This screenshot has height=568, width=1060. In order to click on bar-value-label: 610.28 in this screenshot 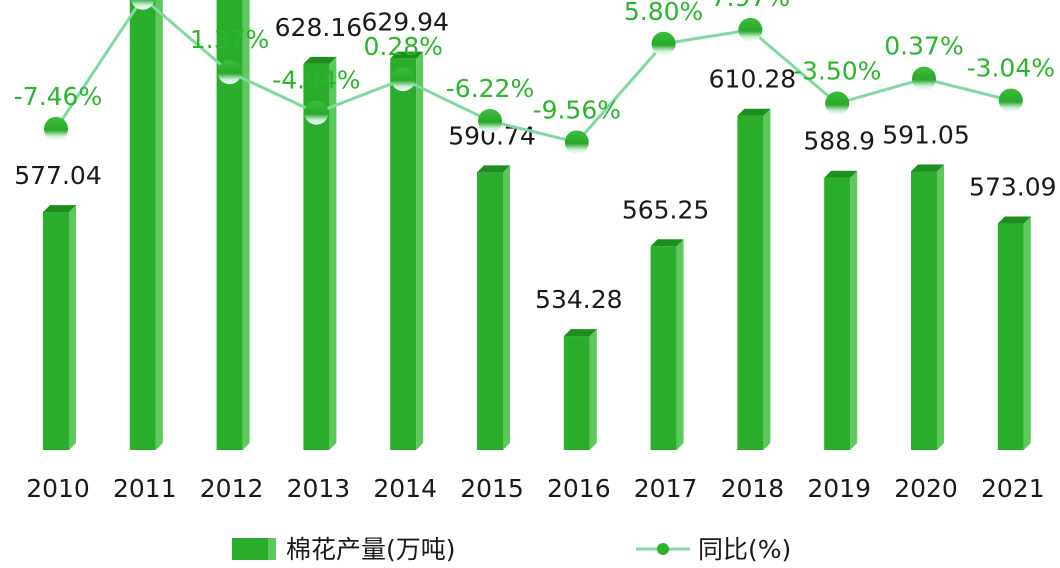, I will do `click(752, 79)`.